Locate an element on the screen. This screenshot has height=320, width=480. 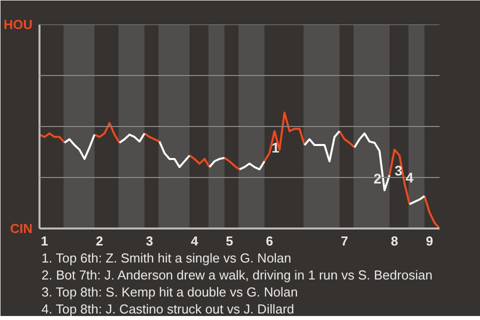
text: 1. Top 6th: Z. Smith hit a single vs G. Nolan is located at coordinates (167, 258).